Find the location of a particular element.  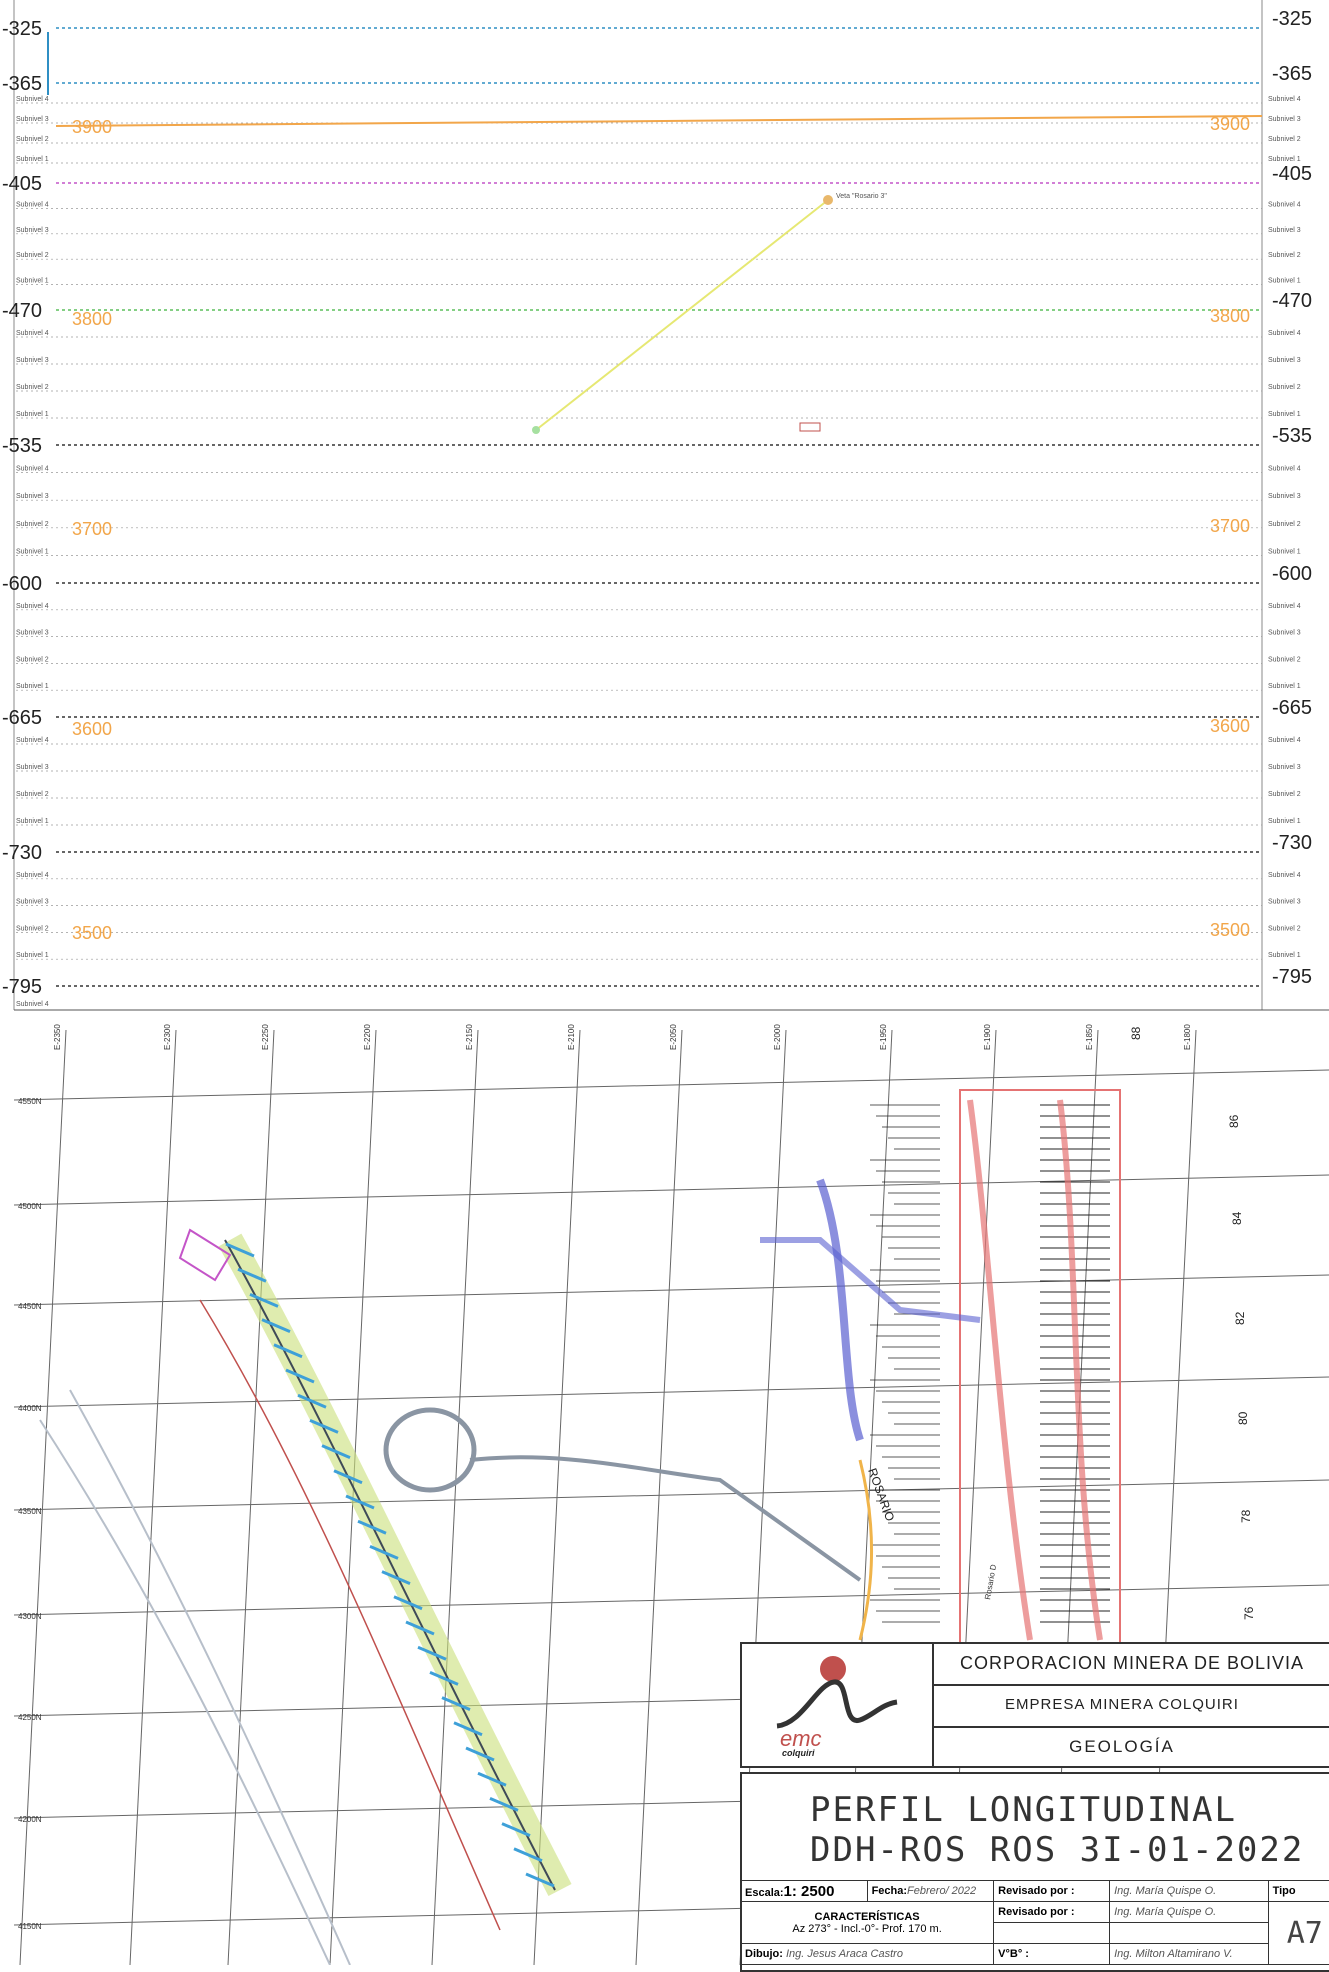

northing-label: 4400N is located at coordinates (30, 1408).